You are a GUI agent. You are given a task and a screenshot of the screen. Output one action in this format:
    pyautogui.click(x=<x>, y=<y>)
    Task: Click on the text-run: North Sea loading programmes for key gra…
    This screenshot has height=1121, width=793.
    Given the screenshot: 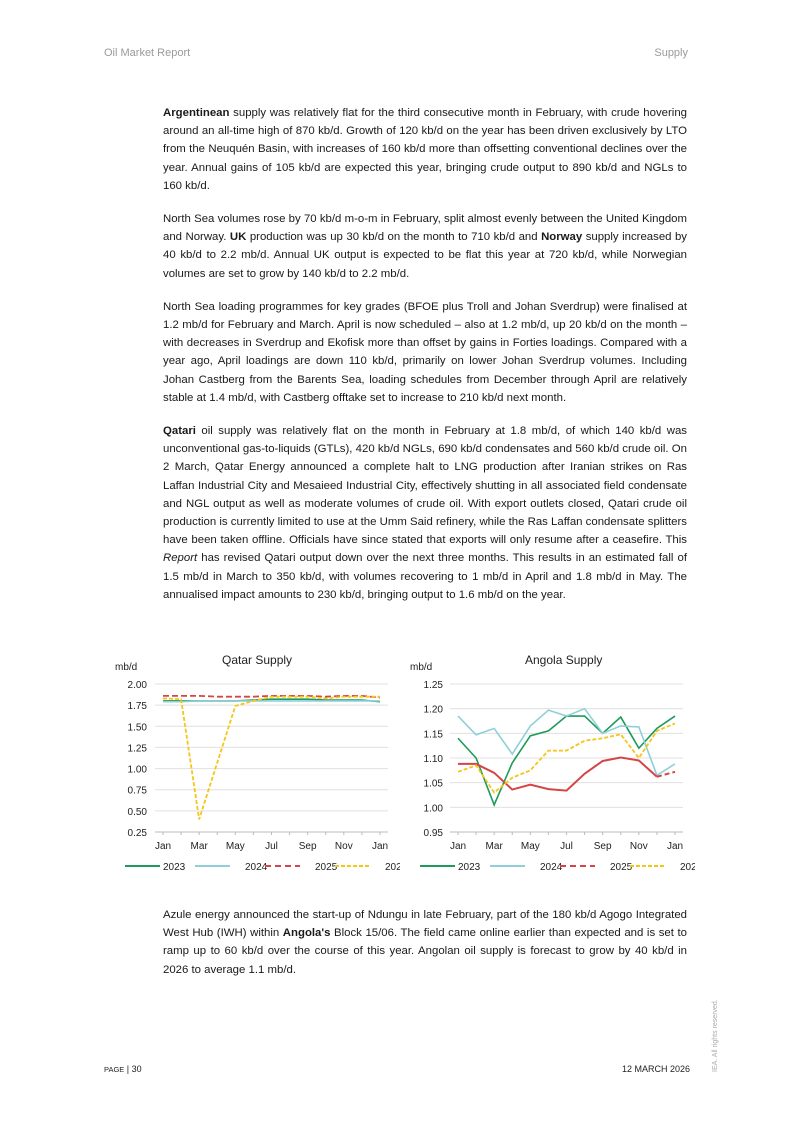 What is the action you would take?
    pyautogui.click(x=425, y=352)
    